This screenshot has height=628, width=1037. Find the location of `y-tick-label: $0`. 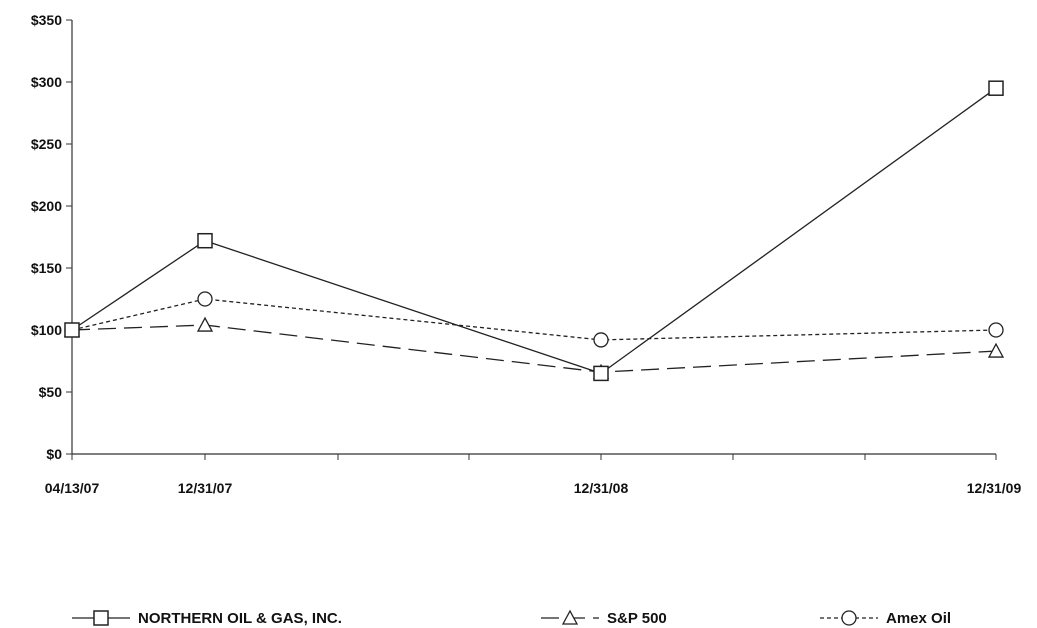

y-tick-label: $0 is located at coordinates (54, 454).